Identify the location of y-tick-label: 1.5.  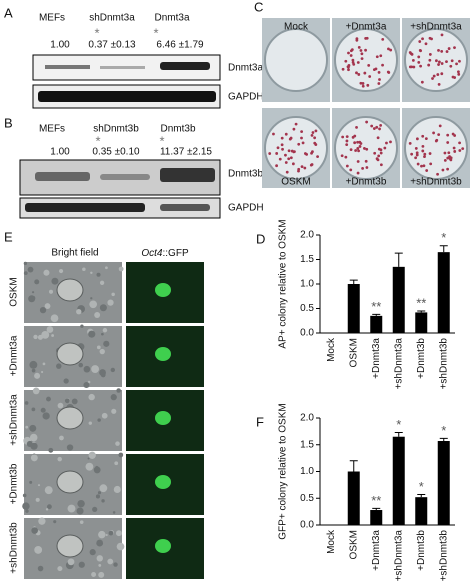
(307, 259).